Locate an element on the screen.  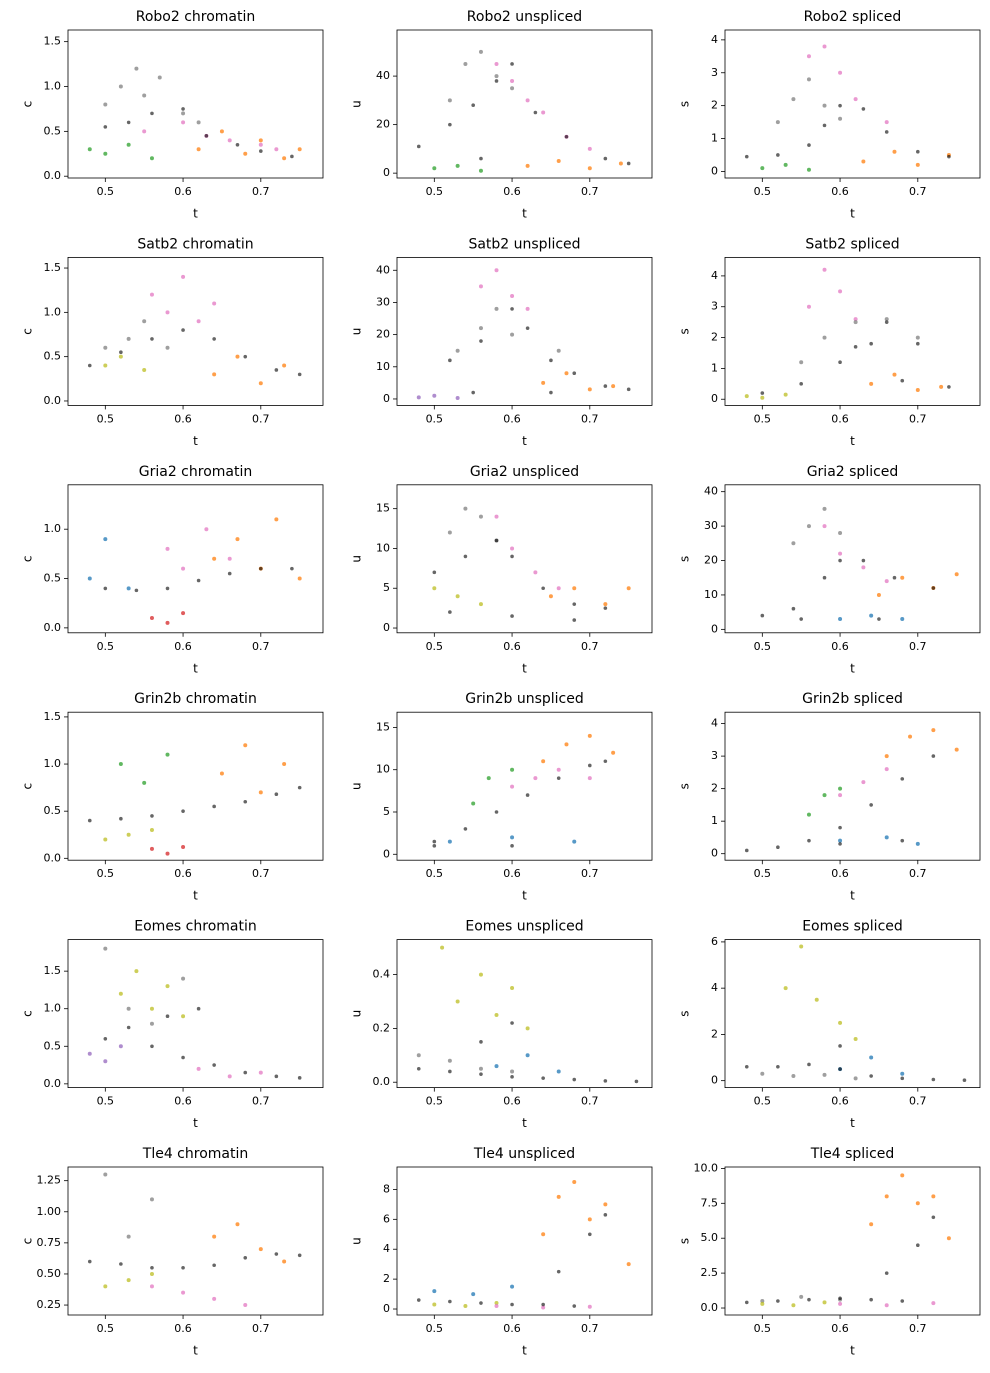
y-tick-label: 3 is located at coordinates (714, 755).